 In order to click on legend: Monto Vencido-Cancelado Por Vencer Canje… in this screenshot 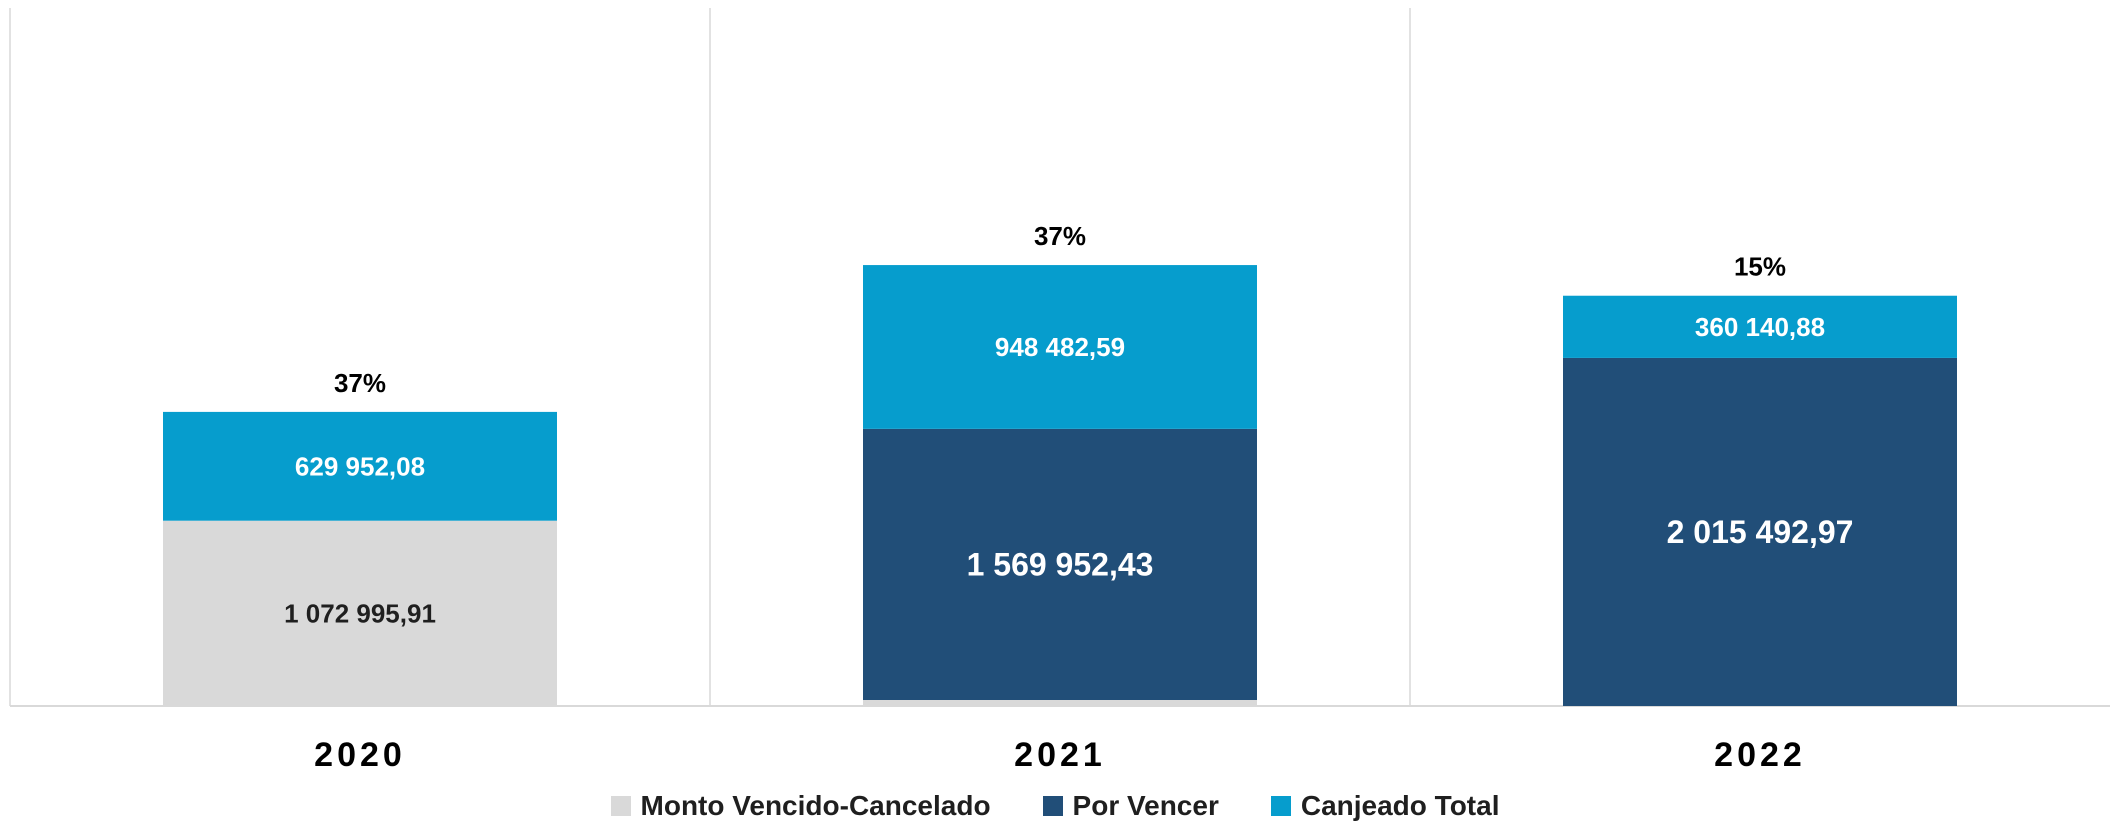, I will do `click(1055, 806)`.